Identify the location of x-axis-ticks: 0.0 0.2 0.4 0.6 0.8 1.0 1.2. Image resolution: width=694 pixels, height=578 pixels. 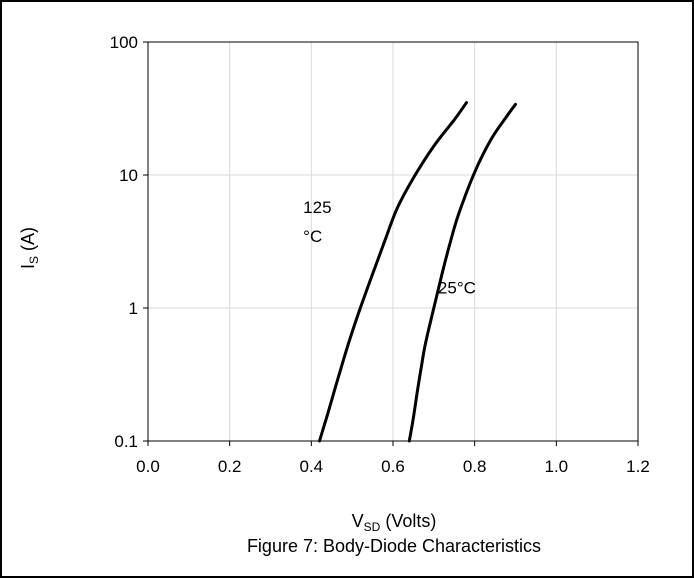
(393, 458).